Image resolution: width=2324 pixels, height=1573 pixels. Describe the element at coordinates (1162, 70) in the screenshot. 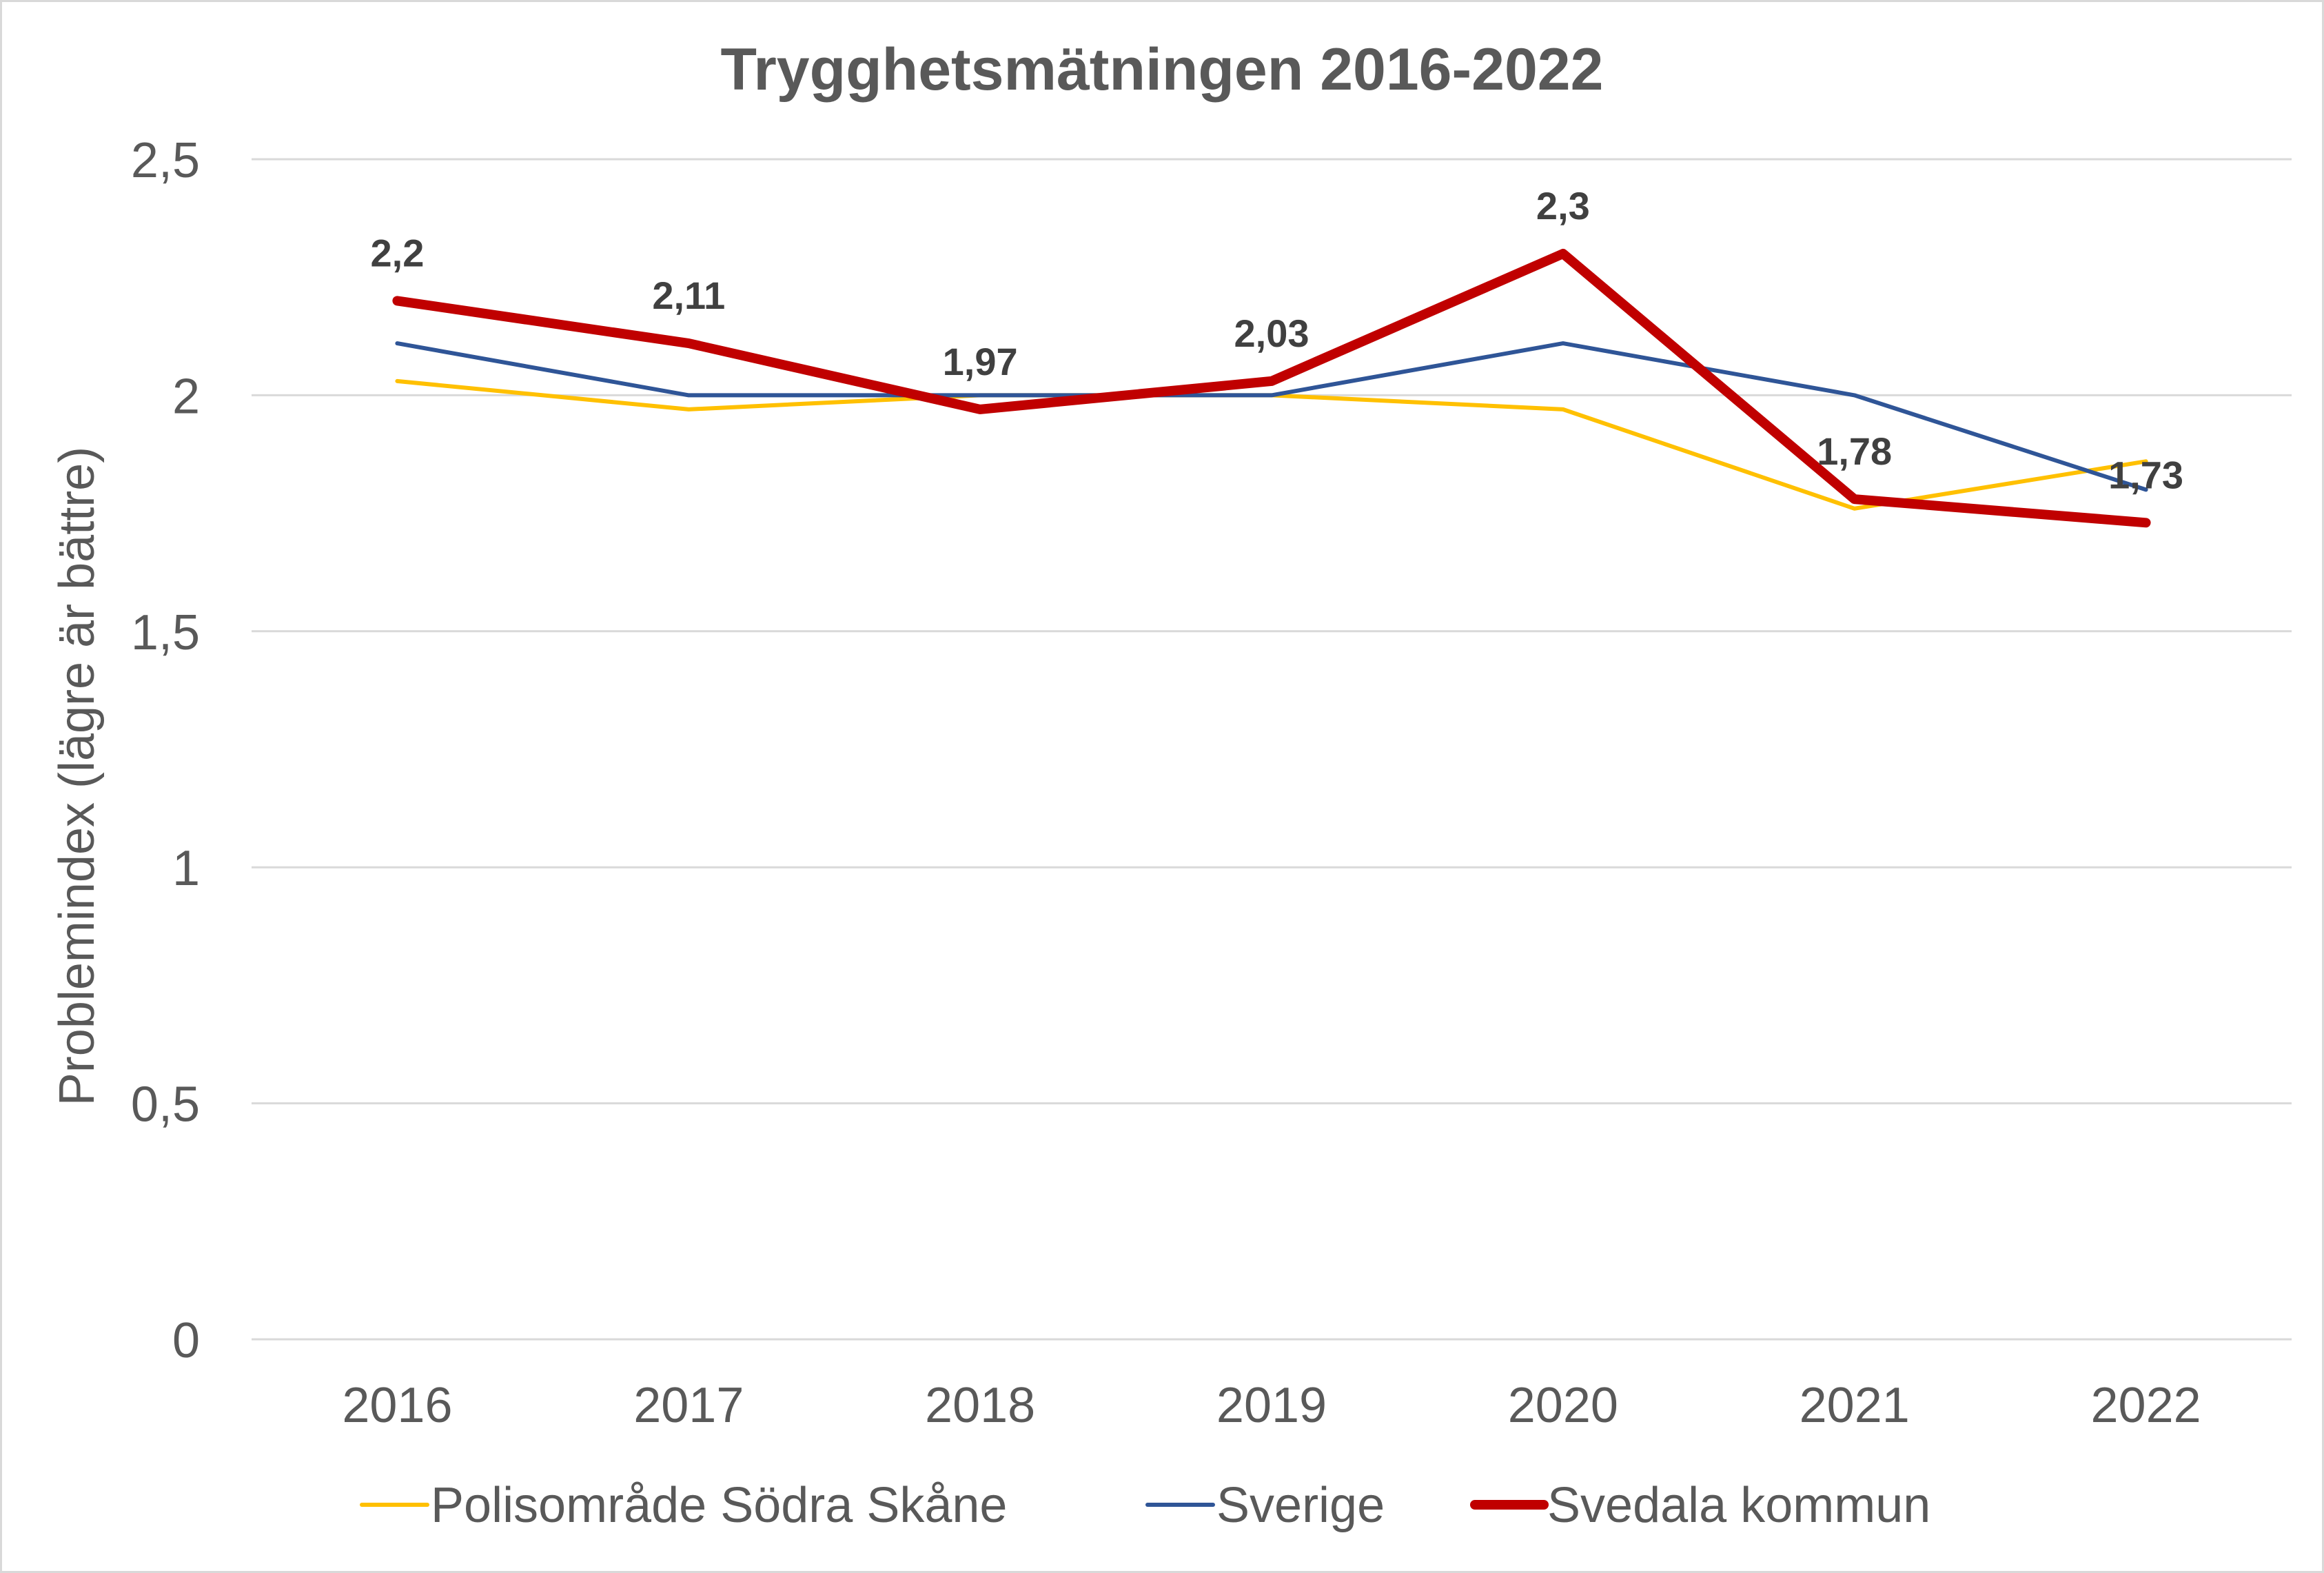

I see `chart-title: Trygghetsmätningen 2016-2022` at that location.